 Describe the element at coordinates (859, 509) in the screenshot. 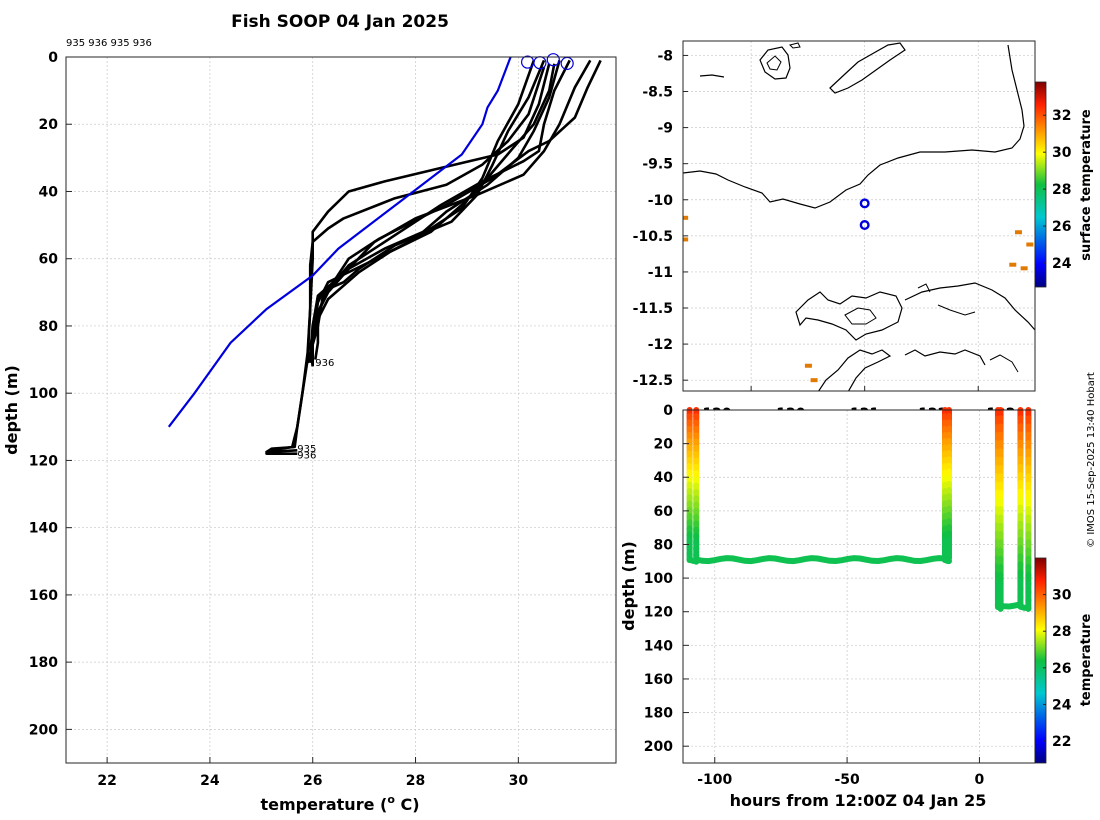

I see `timedepth-casts` at that location.